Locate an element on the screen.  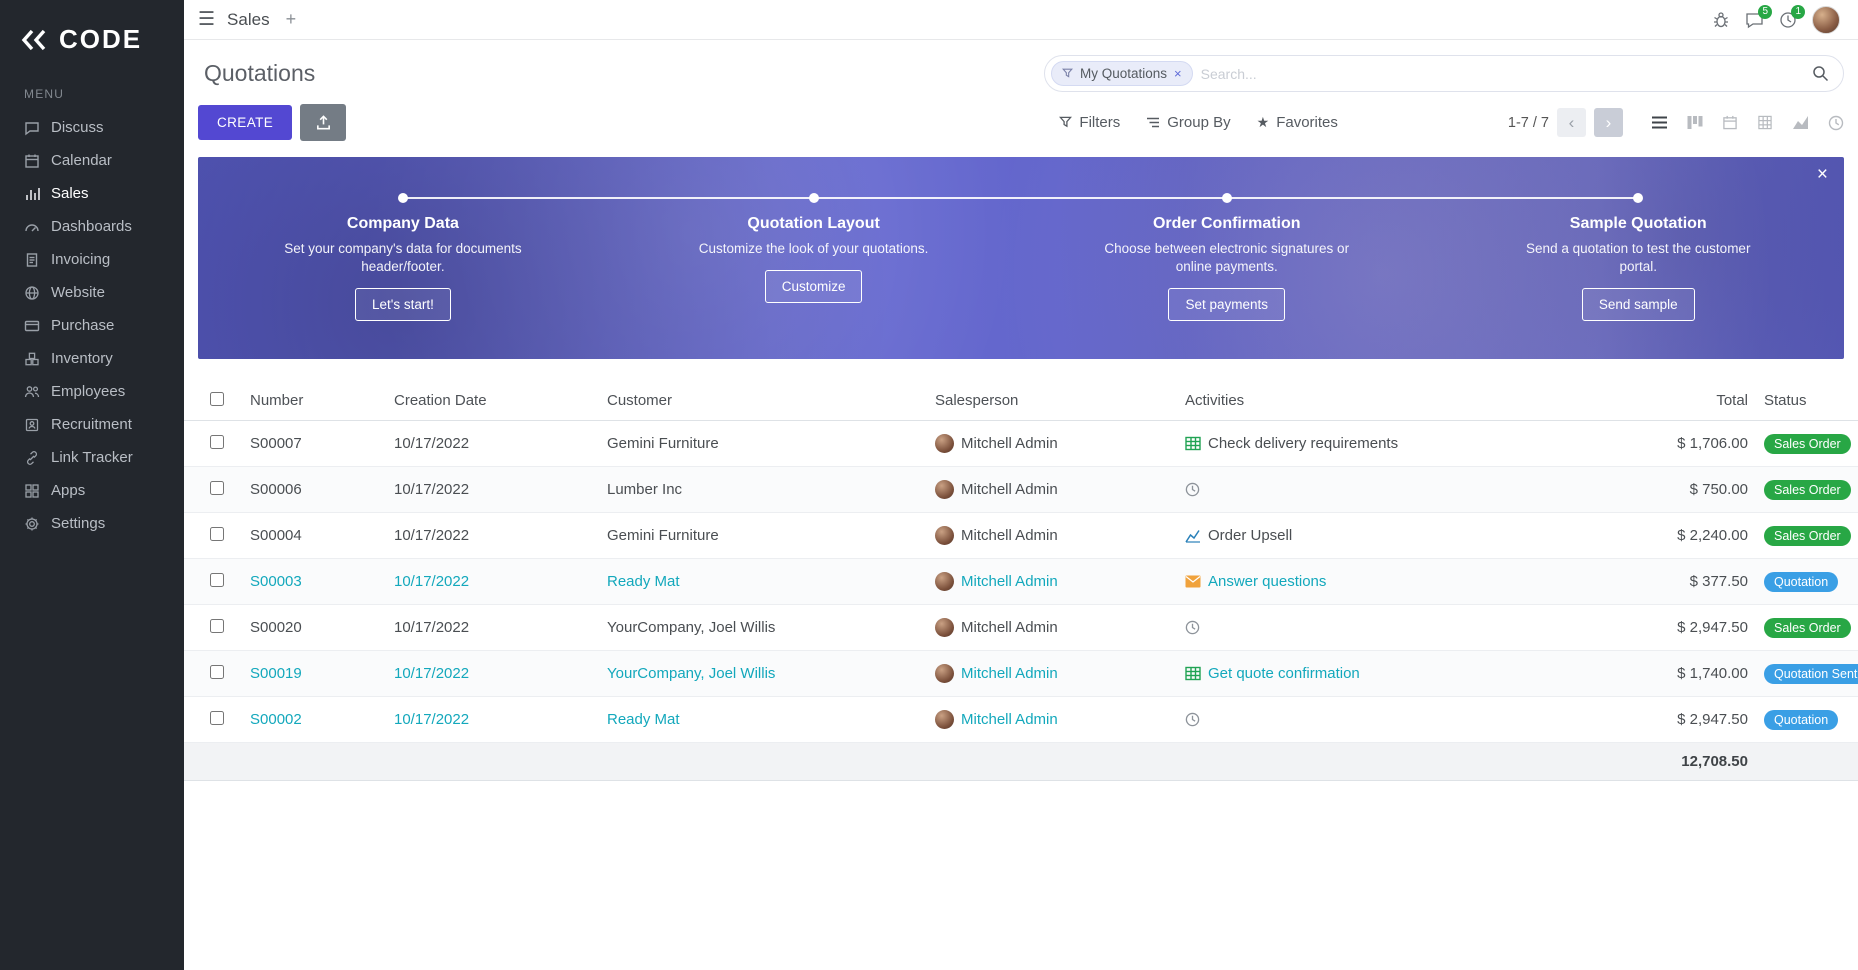
cell-customer: Gemini Furniture is located at coordinates (663, 535).